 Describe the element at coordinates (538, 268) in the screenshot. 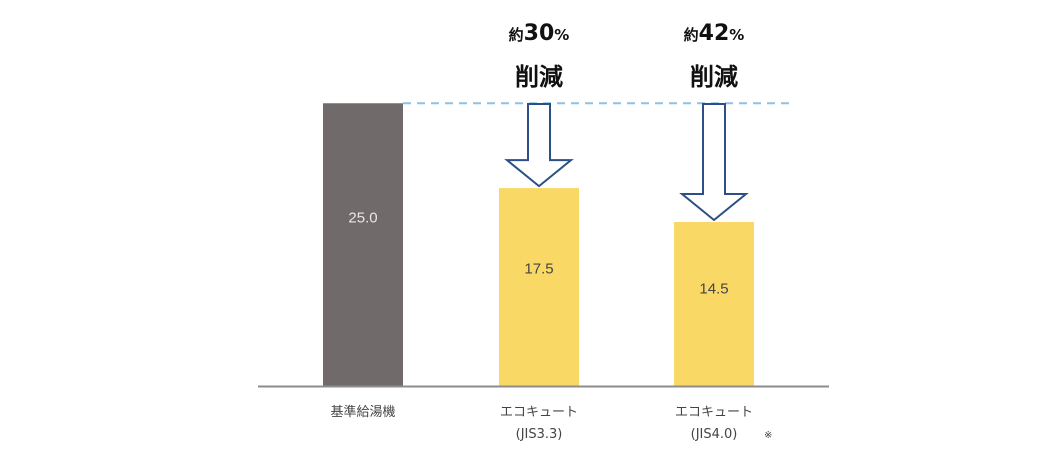

I see `bar-value-label: 17.5` at that location.